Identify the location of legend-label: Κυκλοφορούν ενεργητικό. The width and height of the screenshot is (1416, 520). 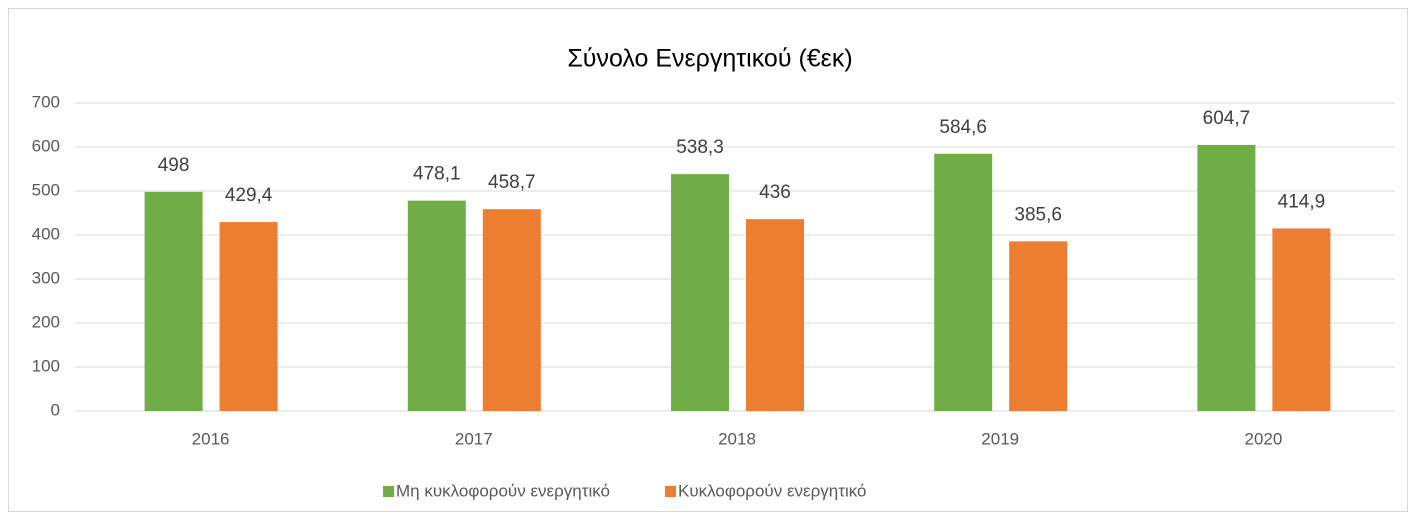
(772, 490).